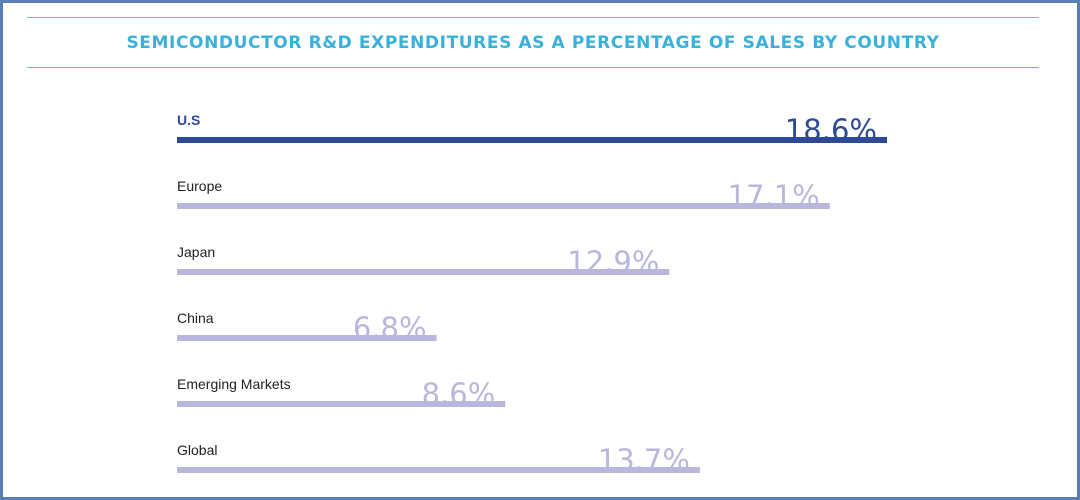  Describe the element at coordinates (774, 196) in the screenshot. I see `value-label-europe: 17.1%` at that location.